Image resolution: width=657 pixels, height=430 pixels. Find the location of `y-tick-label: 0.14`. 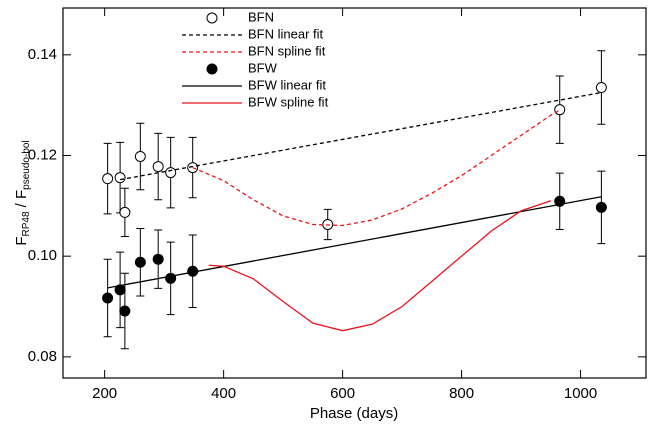

y-tick-label: 0.14 is located at coordinates (42, 54).